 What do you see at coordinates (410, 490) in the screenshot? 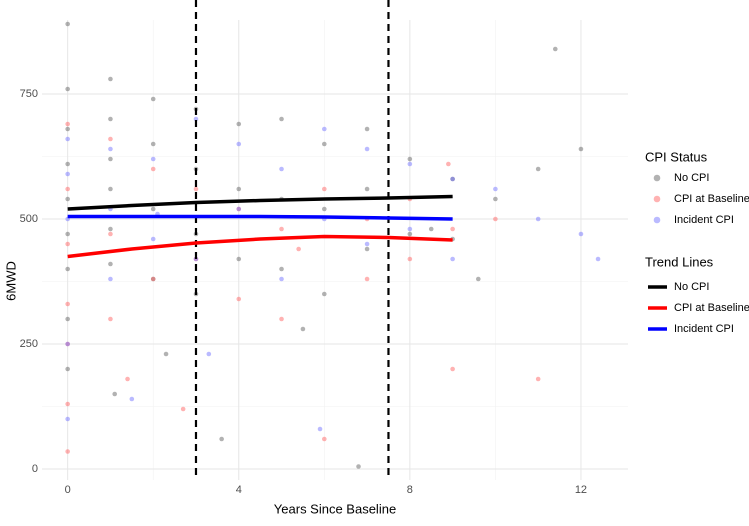
I see `x-tick-label: 8` at bounding box center [410, 490].